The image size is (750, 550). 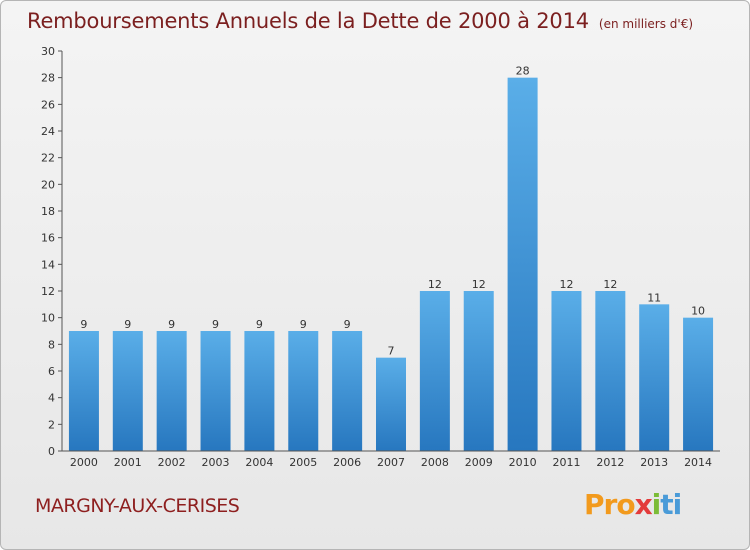 I want to click on logo-part-1: Pro, so click(x=610, y=504).